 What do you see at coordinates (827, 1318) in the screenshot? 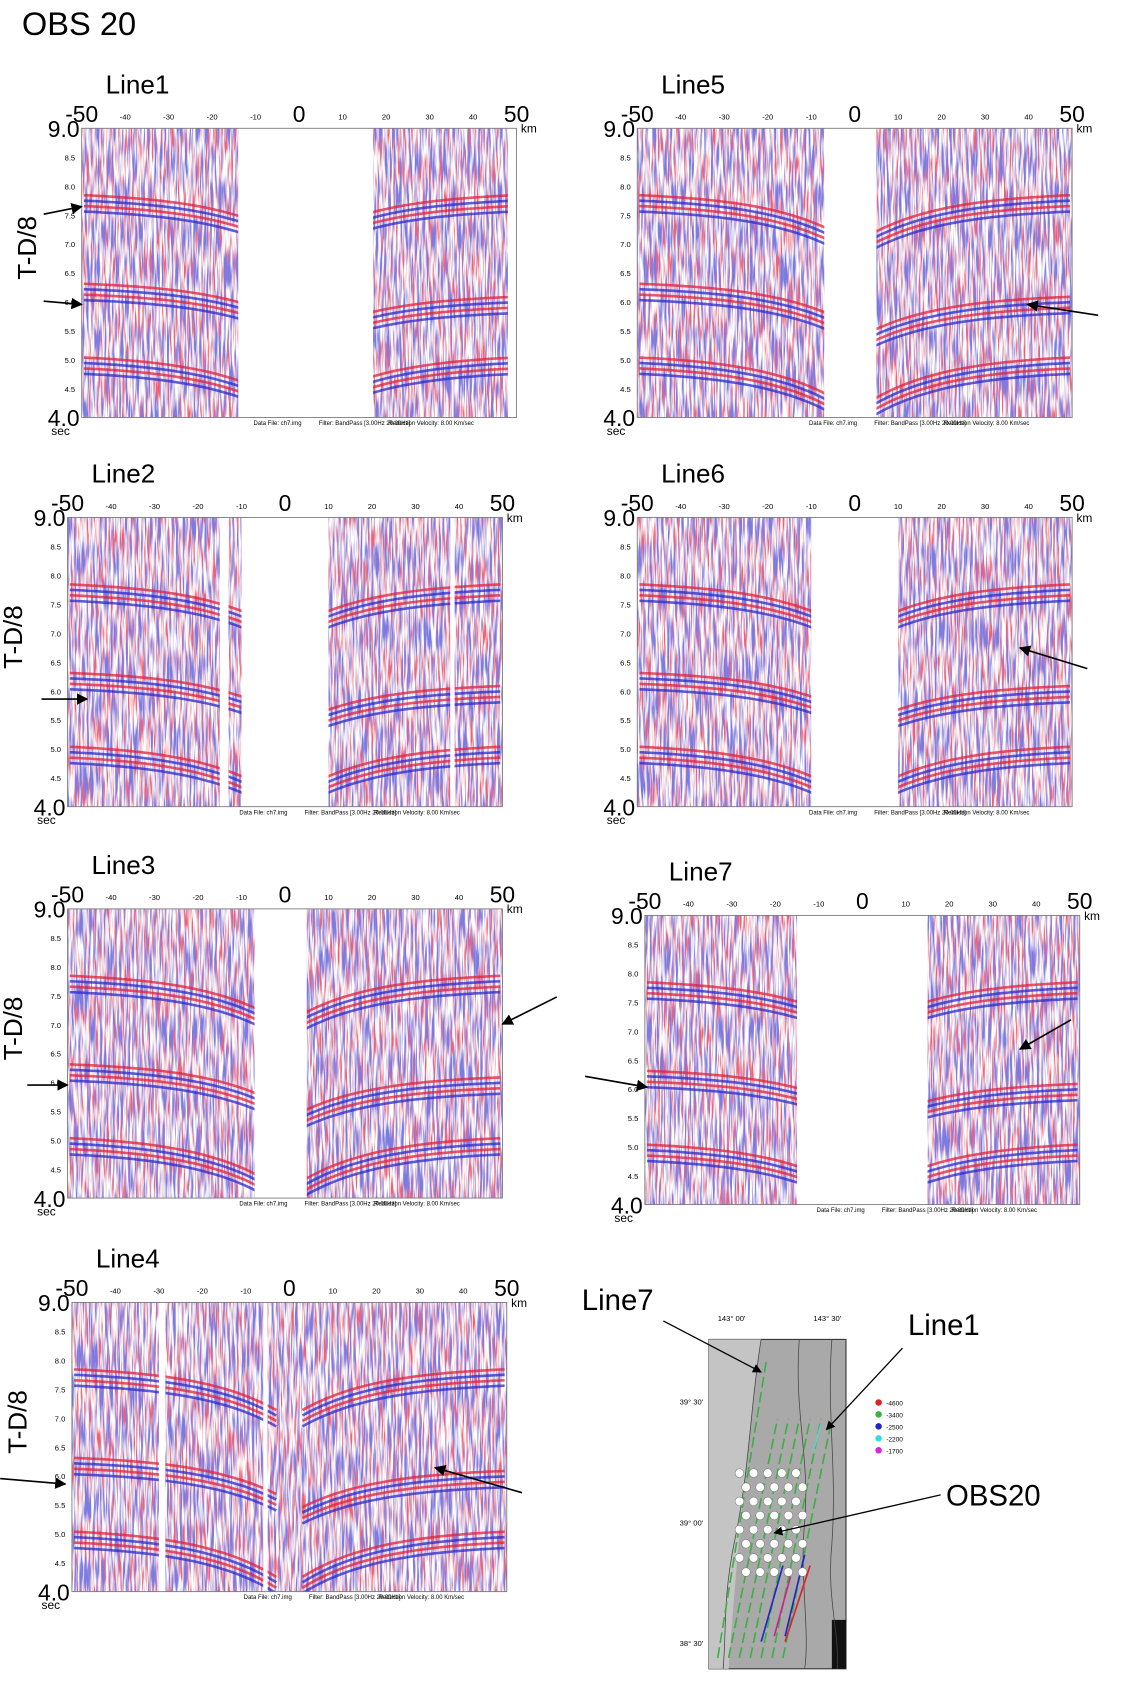
I see `lon-label: 143° 30'` at bounding box center [827, 1318].